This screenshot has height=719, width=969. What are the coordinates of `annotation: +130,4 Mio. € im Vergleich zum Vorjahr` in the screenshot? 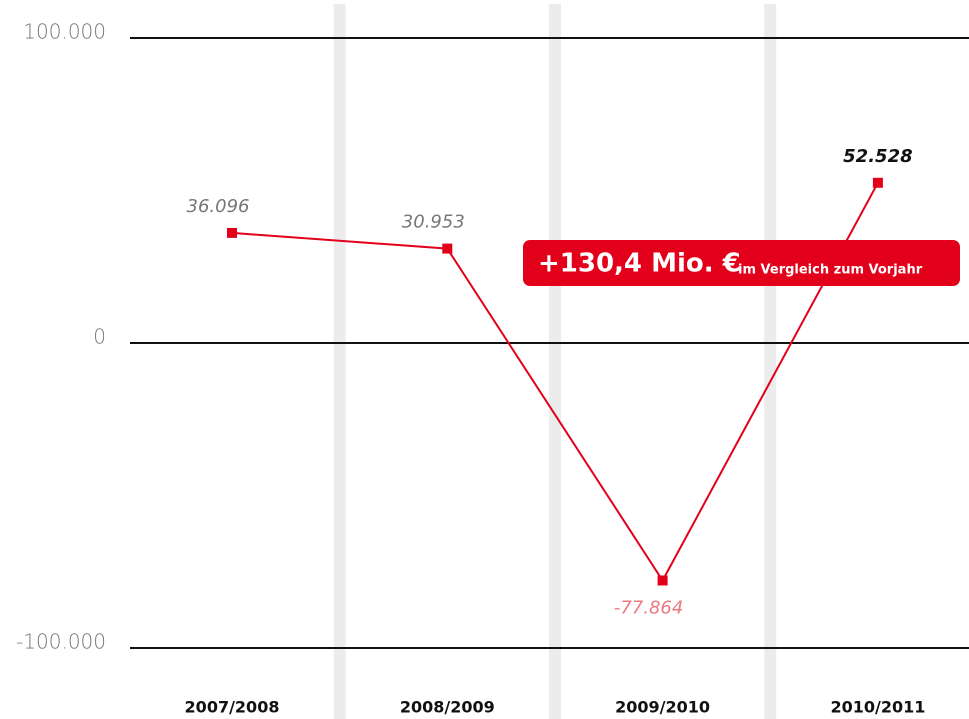 It's located at (741, 263).